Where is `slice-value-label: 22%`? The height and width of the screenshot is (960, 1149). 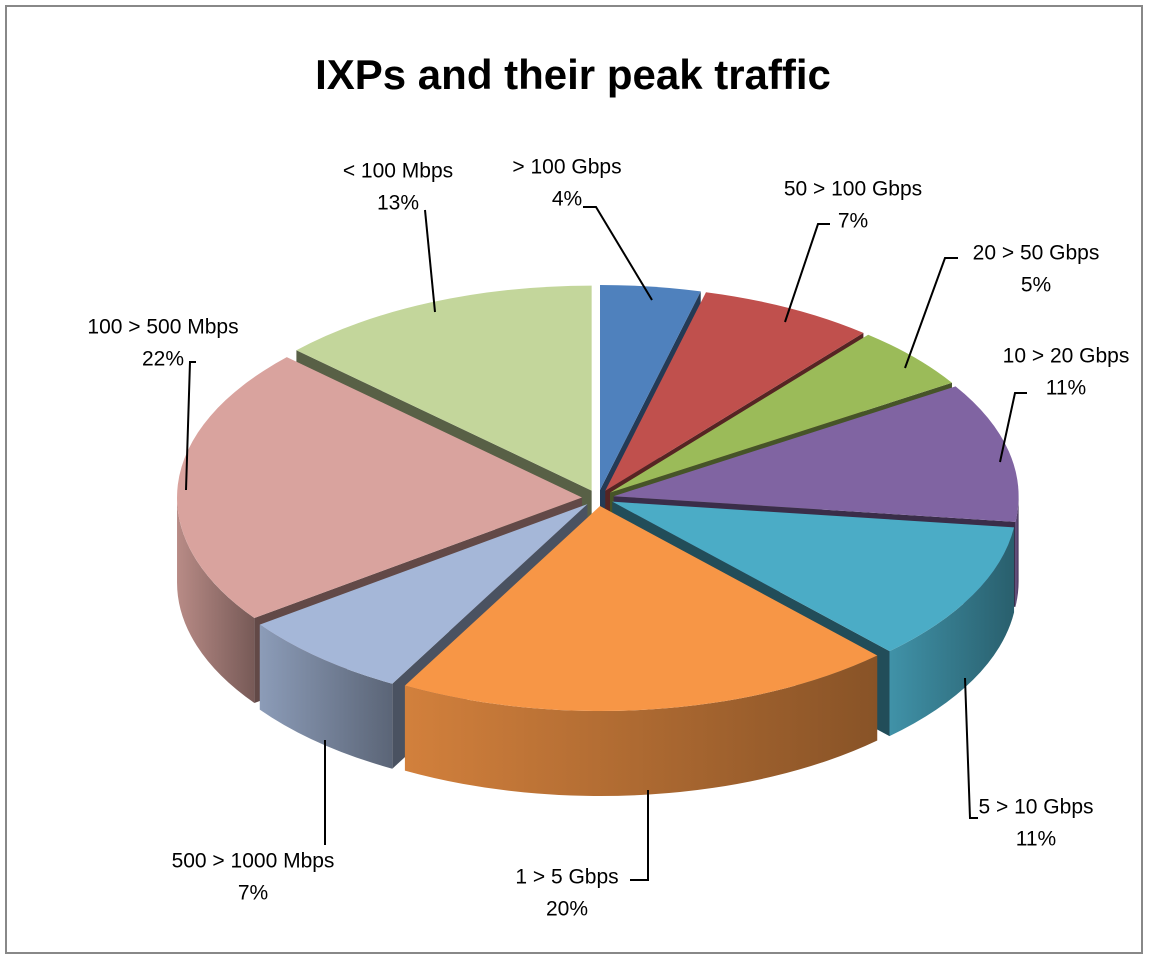
slice-value-label: 22% is located at coordinates (163, 359).